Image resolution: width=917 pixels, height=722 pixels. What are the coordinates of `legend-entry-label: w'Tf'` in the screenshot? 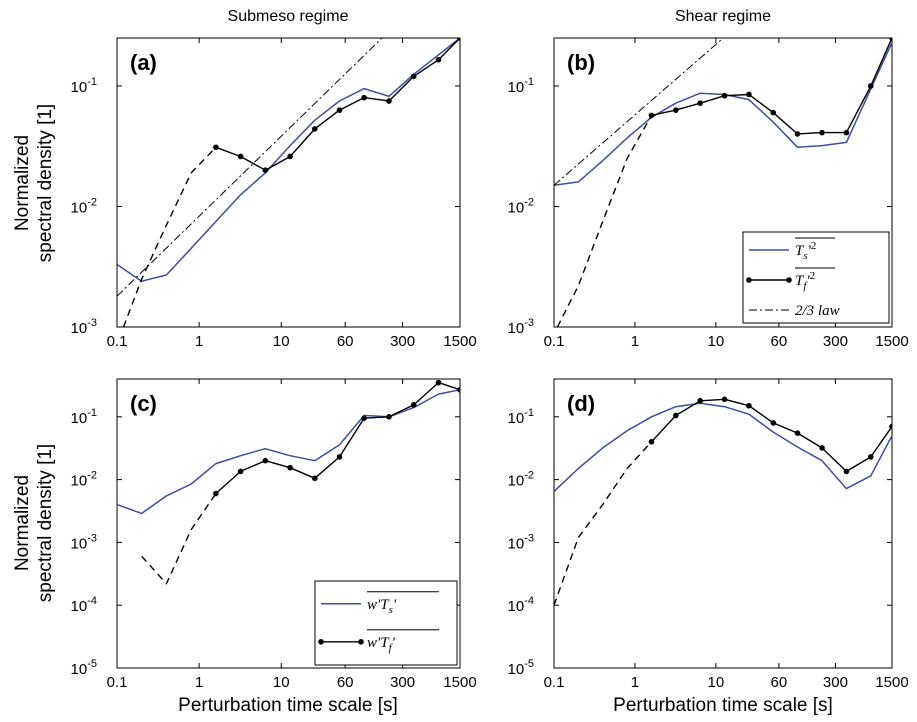 It's located at (381, 644).